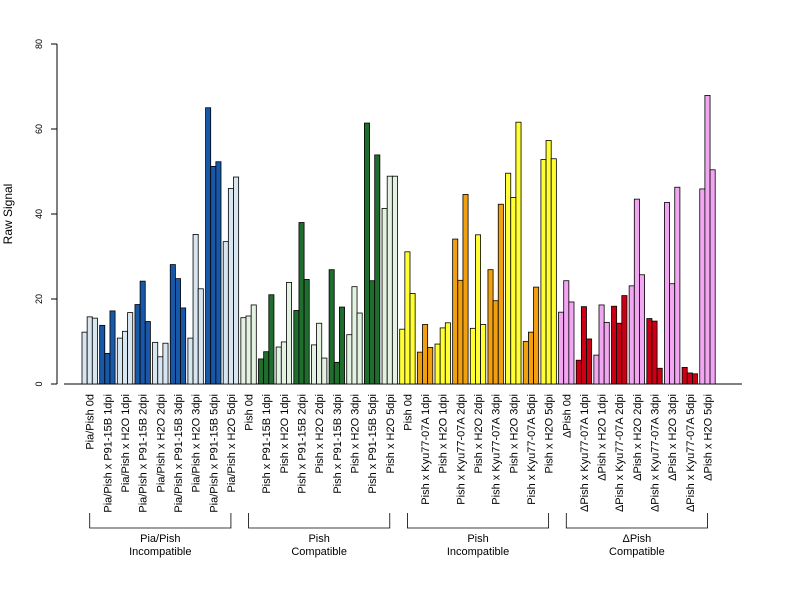  What do you see at coordinates (318, 539) in the screenshot?
I see `group-label: Pish` at bounding box center [318, 539].